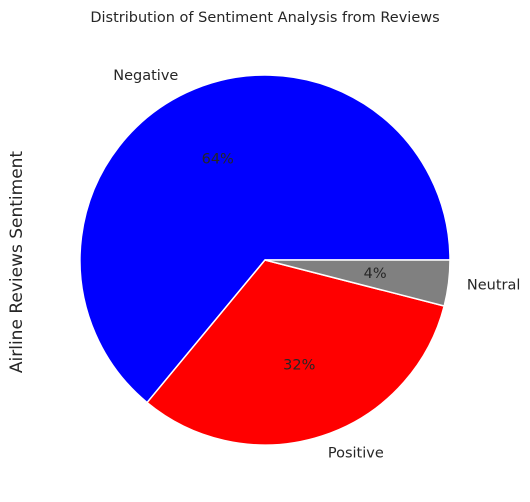  Describe the element at coordinates (17, 262) in the screenshot. I see `y-axis-label: Airline Reviews Sentiment` at that location.